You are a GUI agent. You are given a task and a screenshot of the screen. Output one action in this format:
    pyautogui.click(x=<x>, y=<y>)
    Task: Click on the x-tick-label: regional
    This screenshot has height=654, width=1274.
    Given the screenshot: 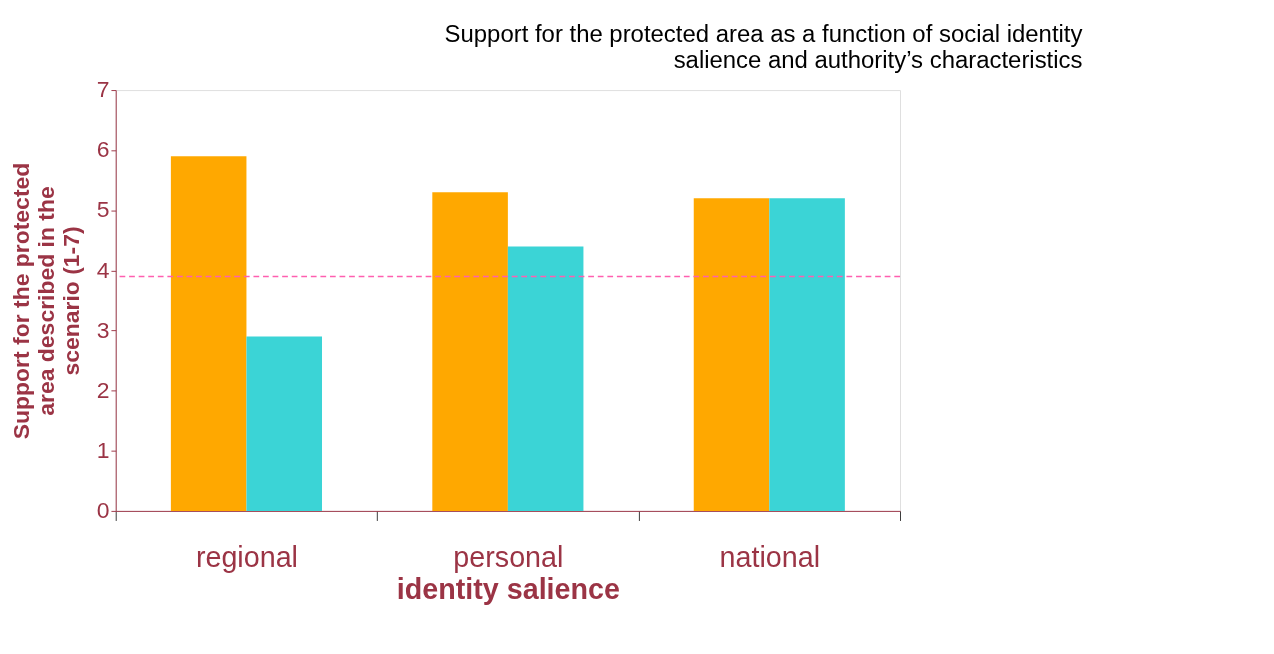 What is the action you would take?
    pyautogui.click(x=246, y=556)
    